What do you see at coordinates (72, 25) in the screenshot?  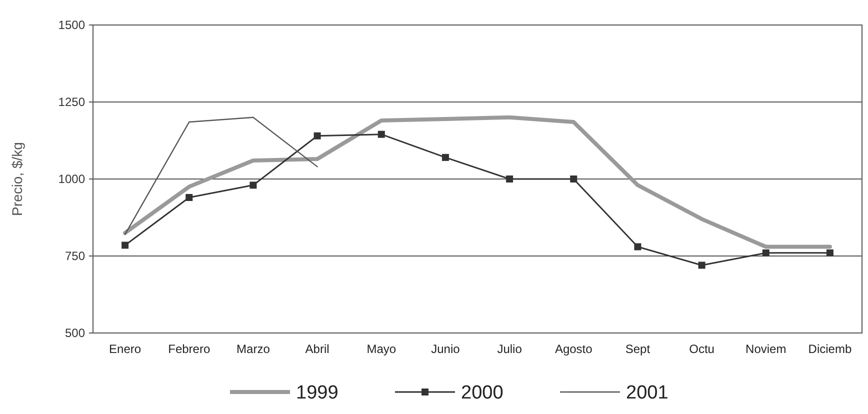 I see `y-tick-label: 1500` at bounding box center [72, 25].